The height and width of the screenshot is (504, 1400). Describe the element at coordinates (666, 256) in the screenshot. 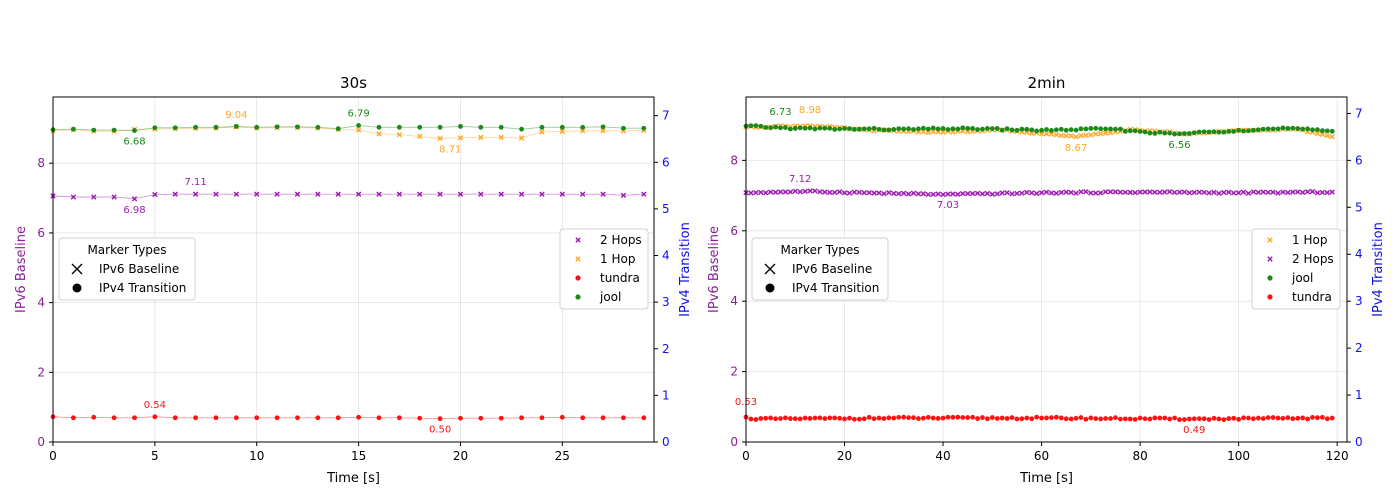

I see `y2-tick-label: 4` at that location.